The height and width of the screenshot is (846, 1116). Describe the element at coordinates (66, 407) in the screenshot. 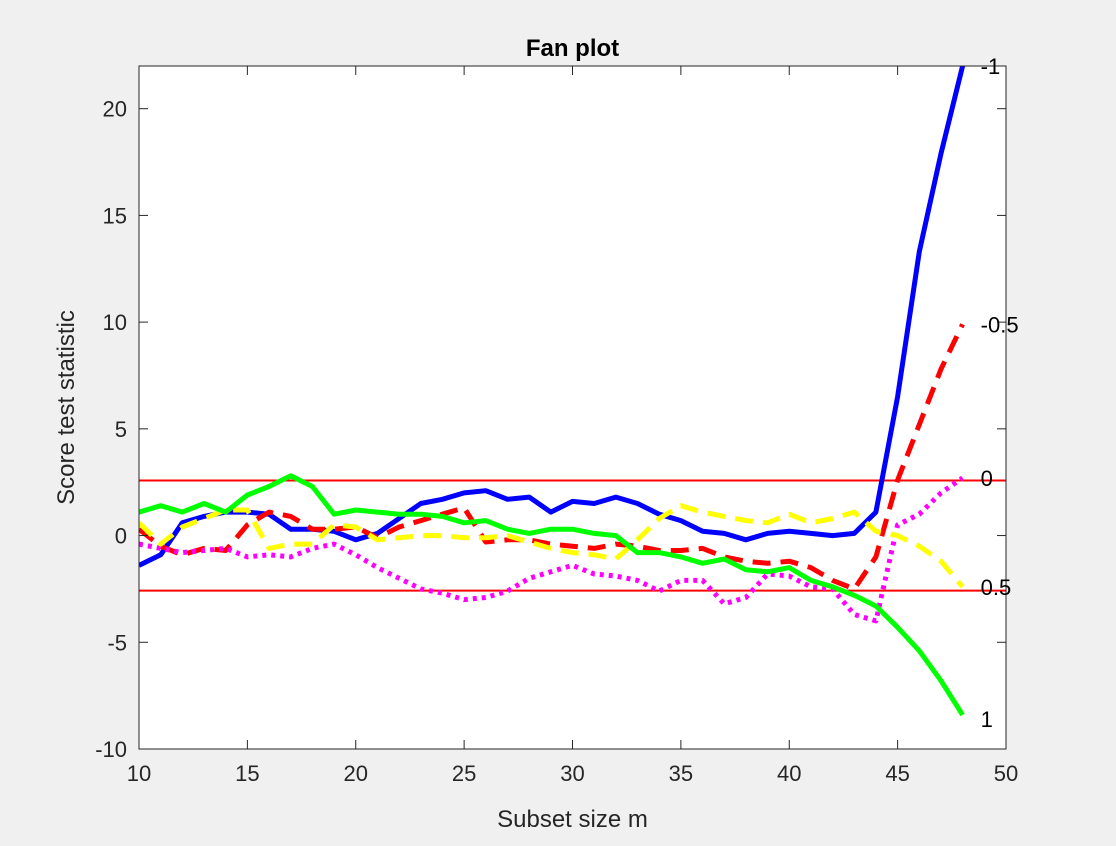

I see `y-axis-title: Score test statistic` at that location.